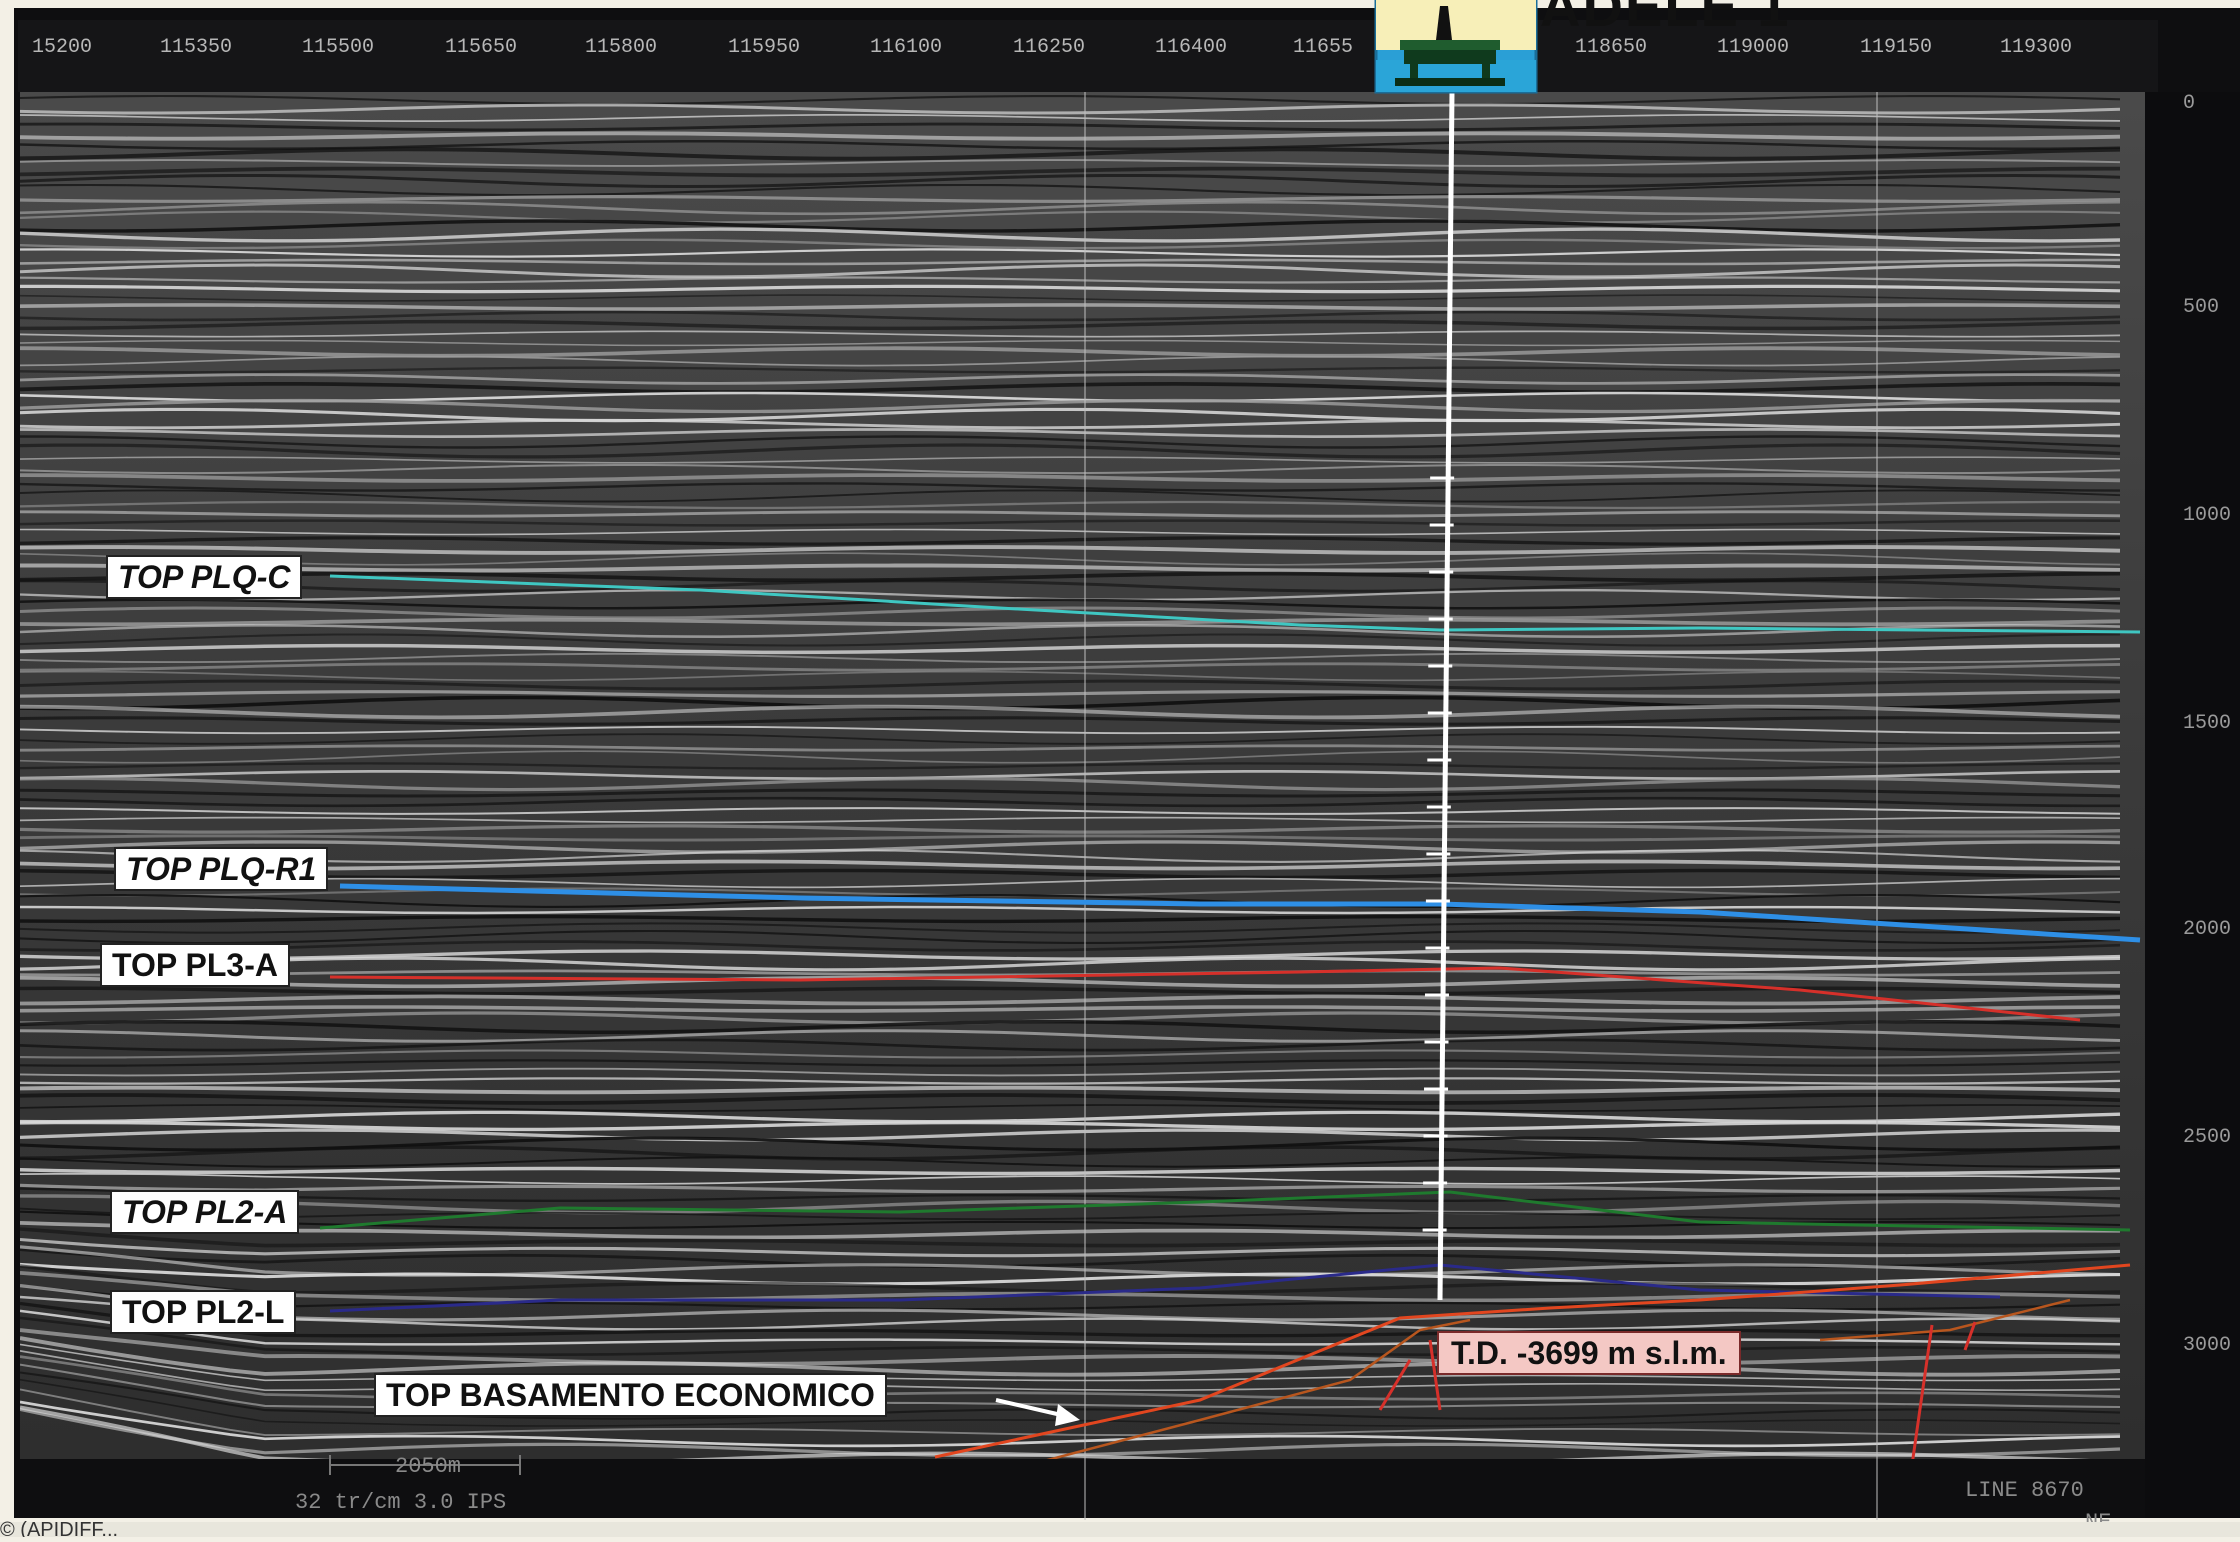 Image resolution: width=2240 pixels, height=1542 pixels. Describe the element at coordinates (1896, 47) in the screenshot. I see `trace-number-13: 119150` at that location.